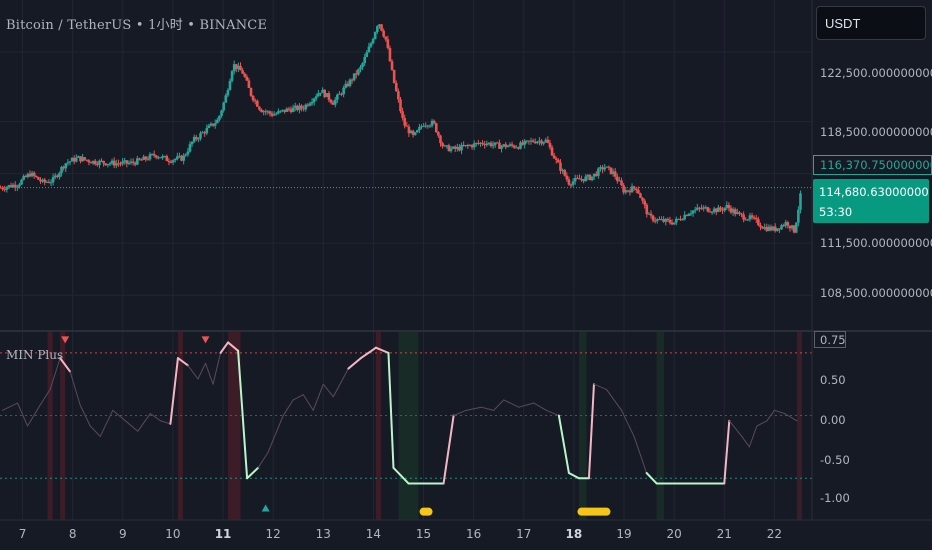 This screenshot has width=932, height=550. What do you see at coordinates (835, 498) in the screenshot?
I see `indicator-axis-label: -1.00` at bounding box center [835, 498].